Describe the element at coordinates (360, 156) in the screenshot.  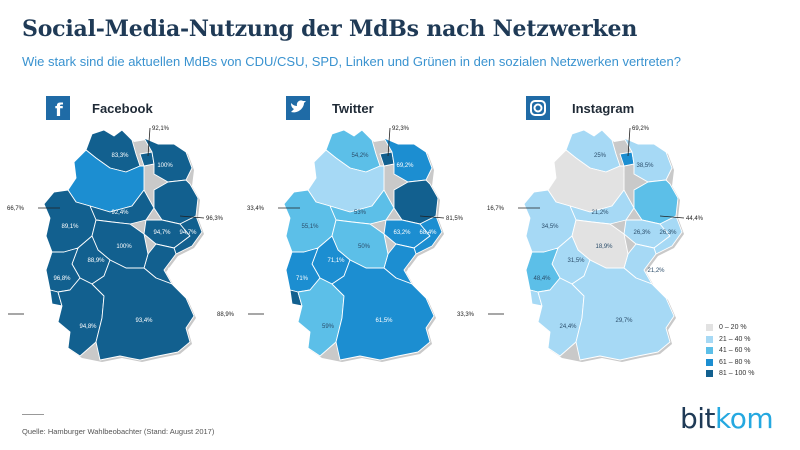
I see `value-label: 54,2%` at that location.